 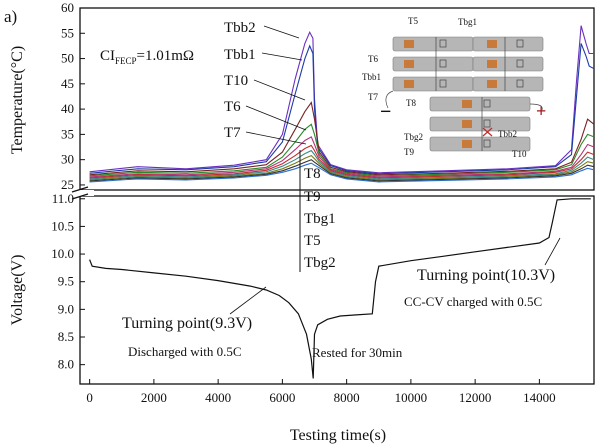 What do you see at coordinates (409, 152) in the screenshot?
I see `inset-label-t9: T9` at bounding box center [409, 152].